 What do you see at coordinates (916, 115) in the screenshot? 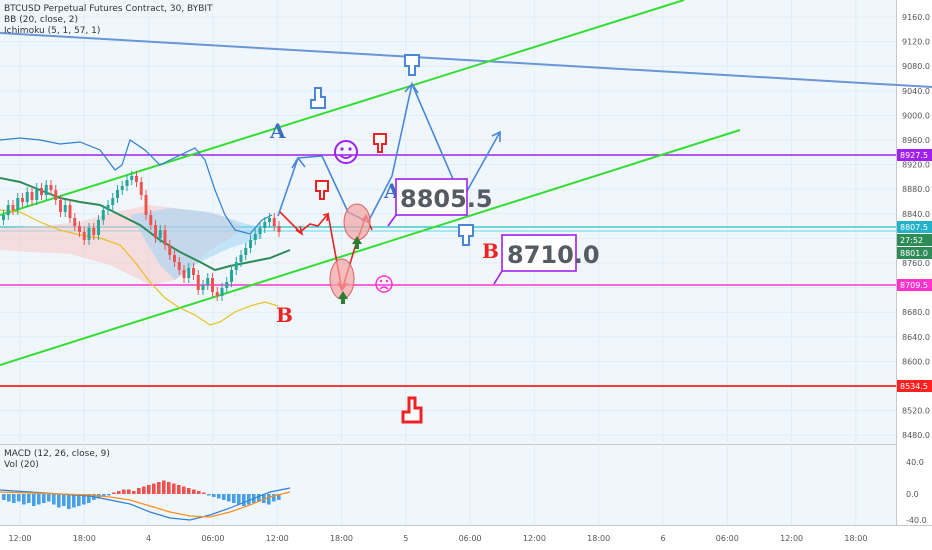
I see `price-tick-label: 9000.0` at bounding box center [916, 115].